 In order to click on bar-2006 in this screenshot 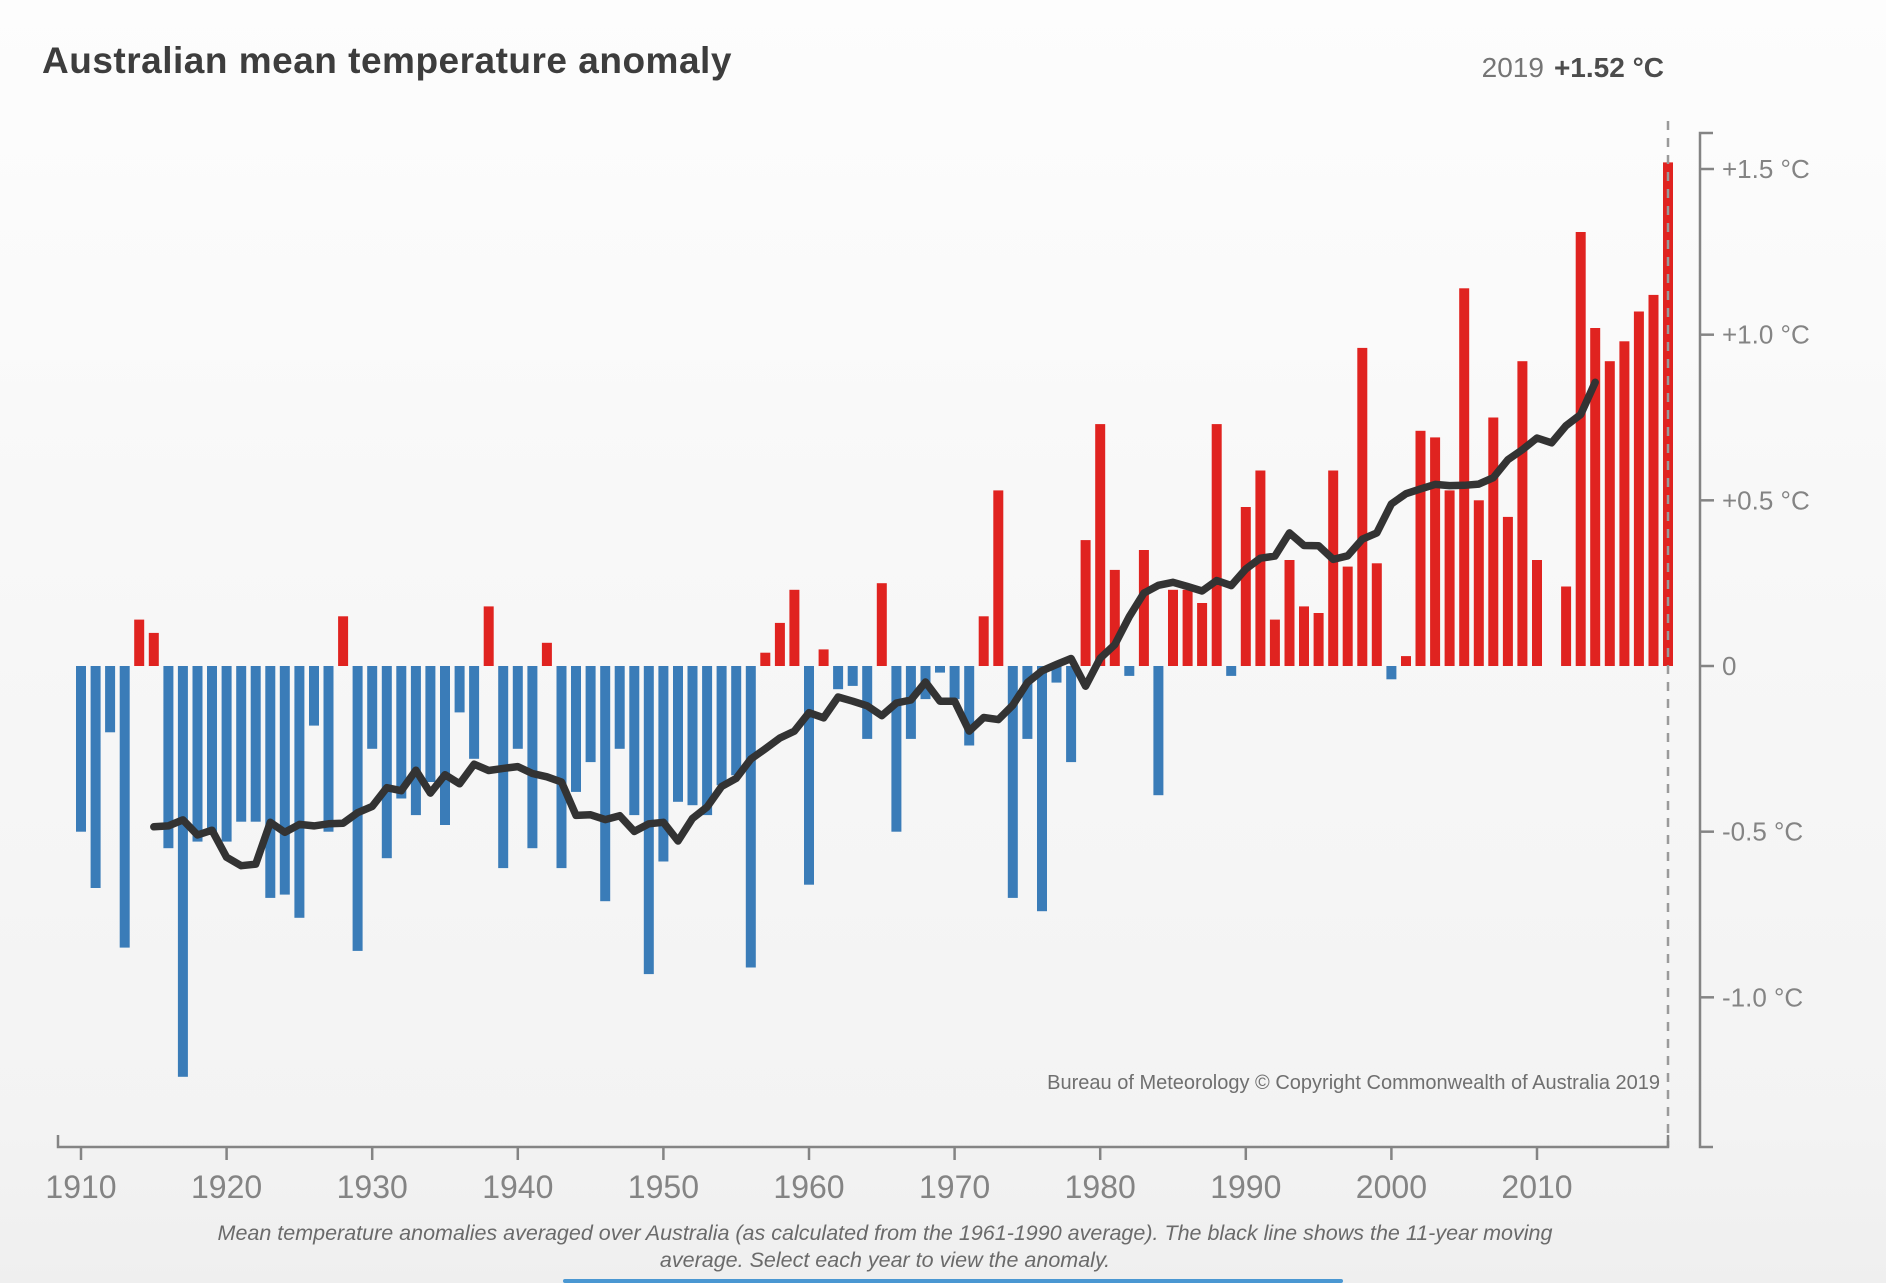, I will do `click(1478, 583)`.